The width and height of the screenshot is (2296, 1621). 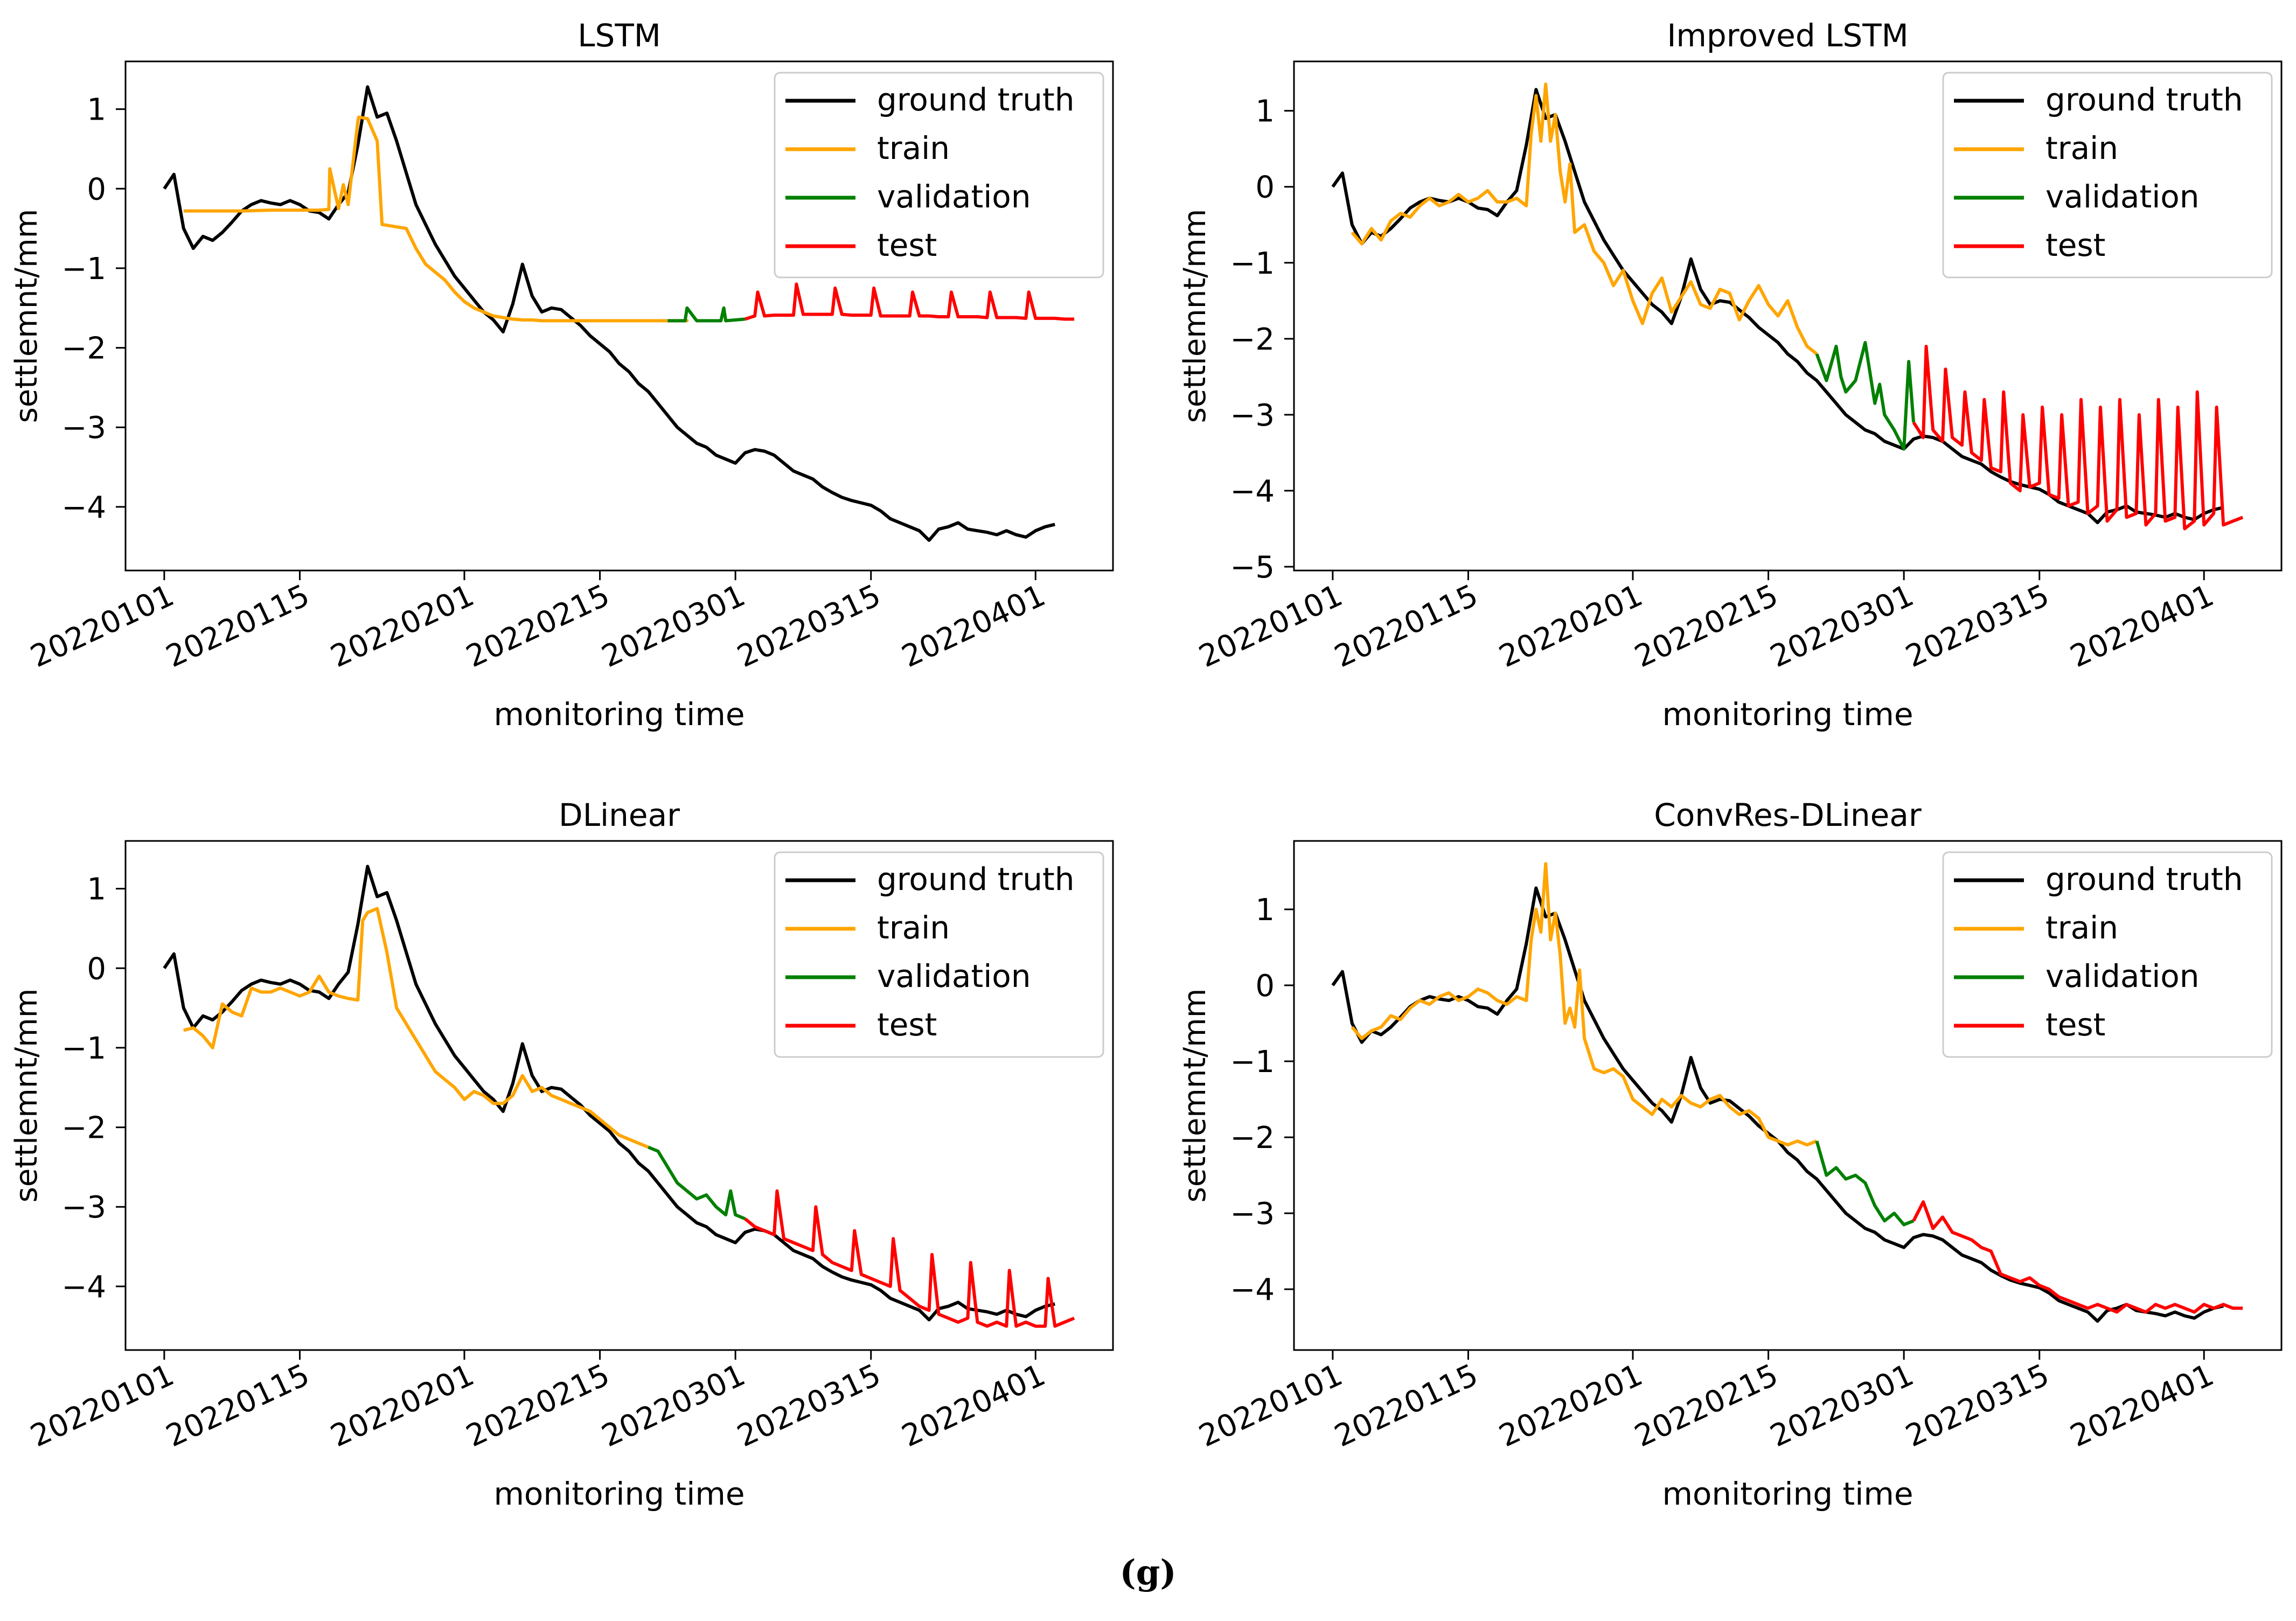 I want to click on chart-title: DLinear, so click(x=619, y=815).